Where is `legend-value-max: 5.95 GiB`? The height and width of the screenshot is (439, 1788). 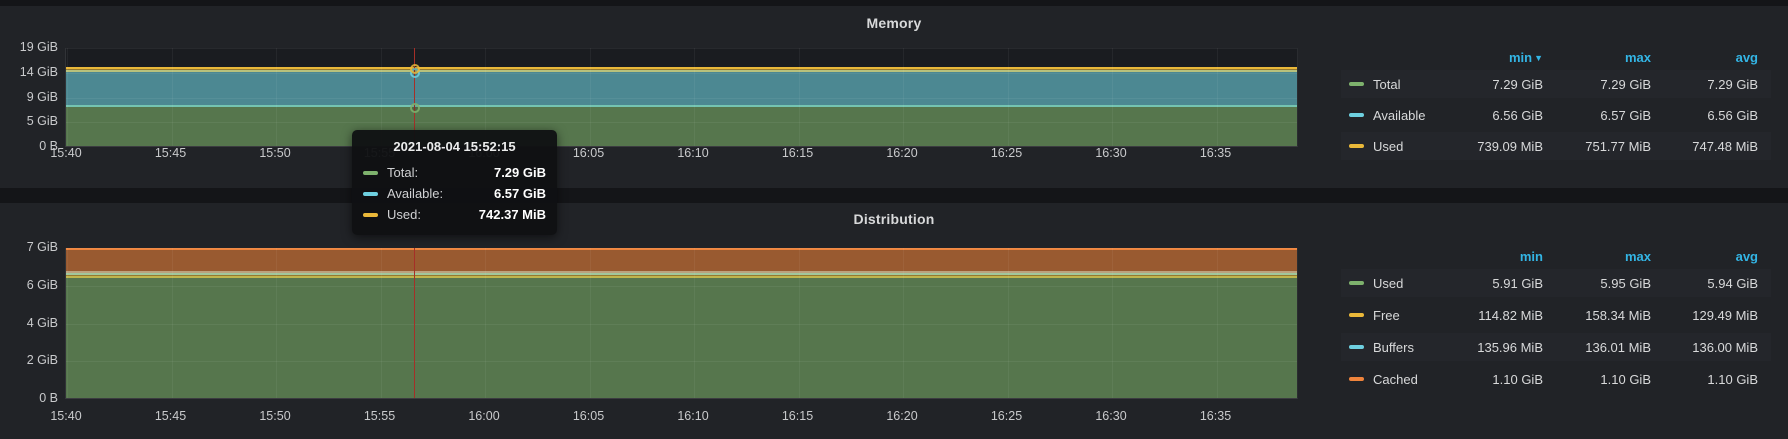
legend-value-max: 5.95 GiB is located at coordinates (1625, 283).